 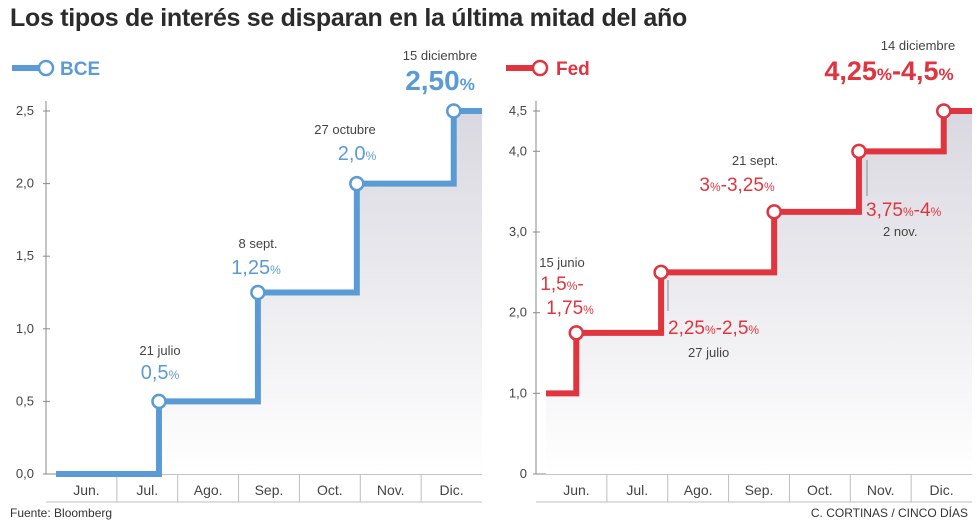 I want to click on bce-y-tick-label: 0,5, so click(x=25, y=400).